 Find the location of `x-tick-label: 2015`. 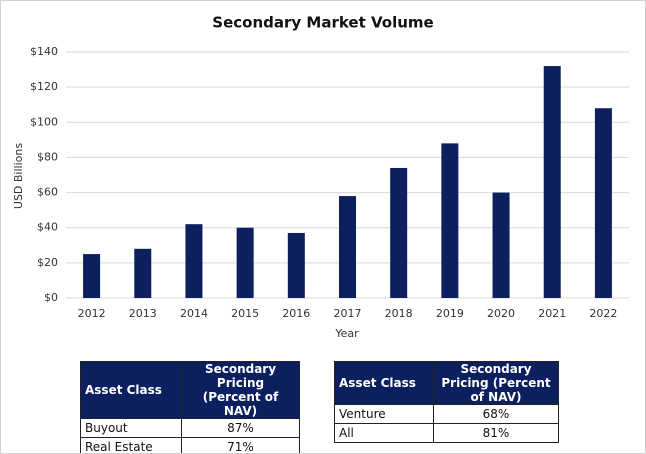

x-tick-label: 2015 is located at coordinates (245, 313).